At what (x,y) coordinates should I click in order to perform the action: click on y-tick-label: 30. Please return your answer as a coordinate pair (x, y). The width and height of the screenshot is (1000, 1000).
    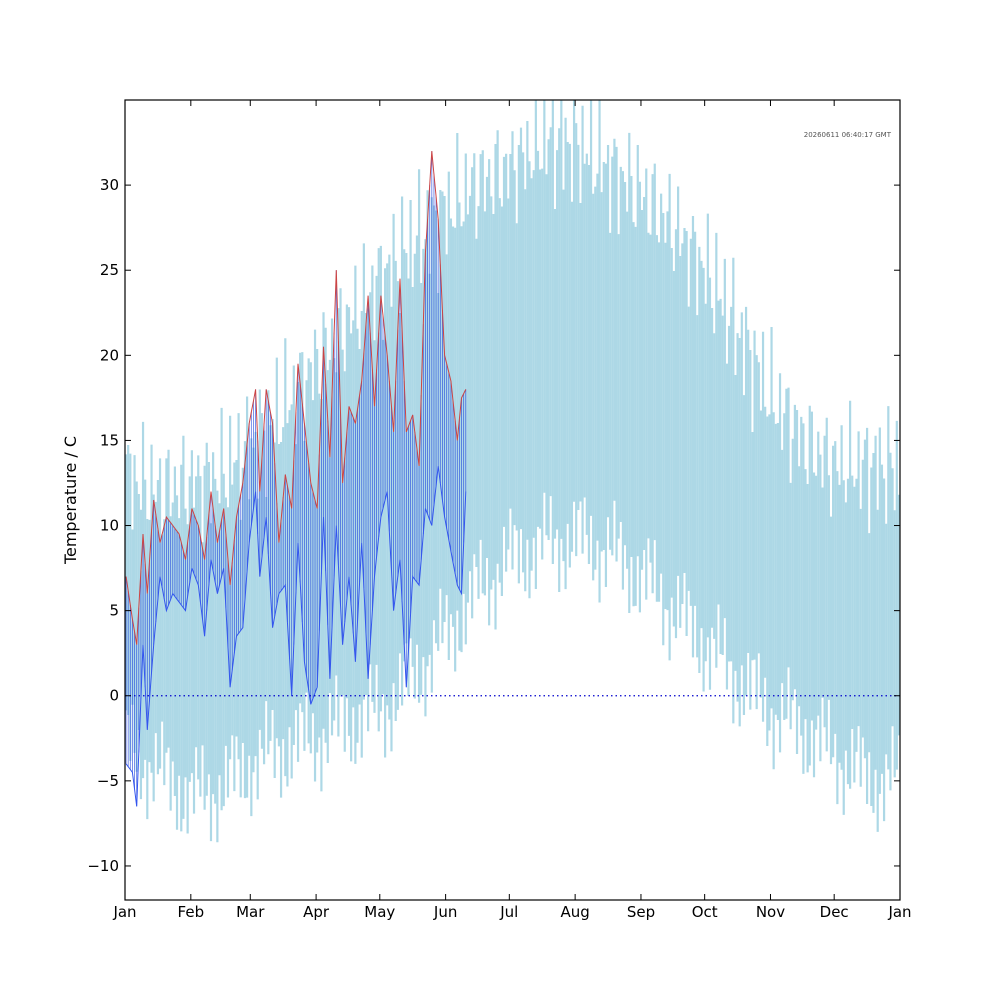
    Looking at the image, I should click on (109, 185).